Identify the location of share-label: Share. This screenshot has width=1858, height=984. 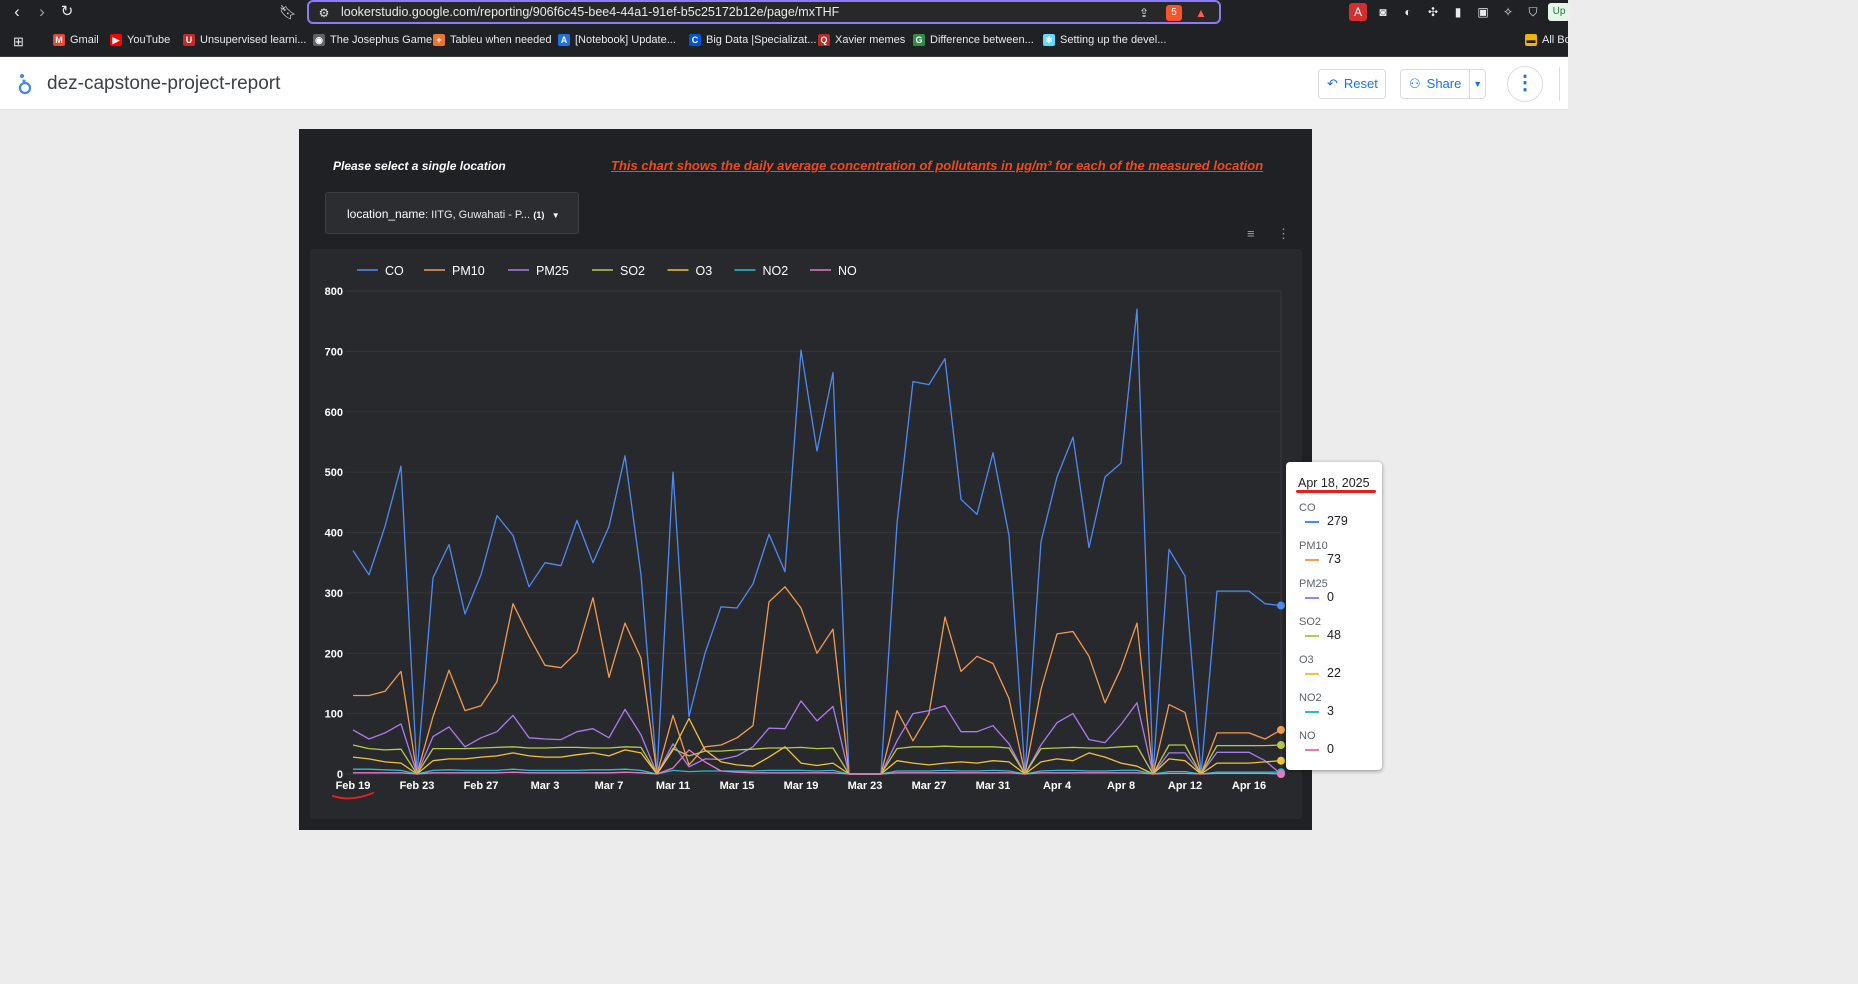
(1444, 83).